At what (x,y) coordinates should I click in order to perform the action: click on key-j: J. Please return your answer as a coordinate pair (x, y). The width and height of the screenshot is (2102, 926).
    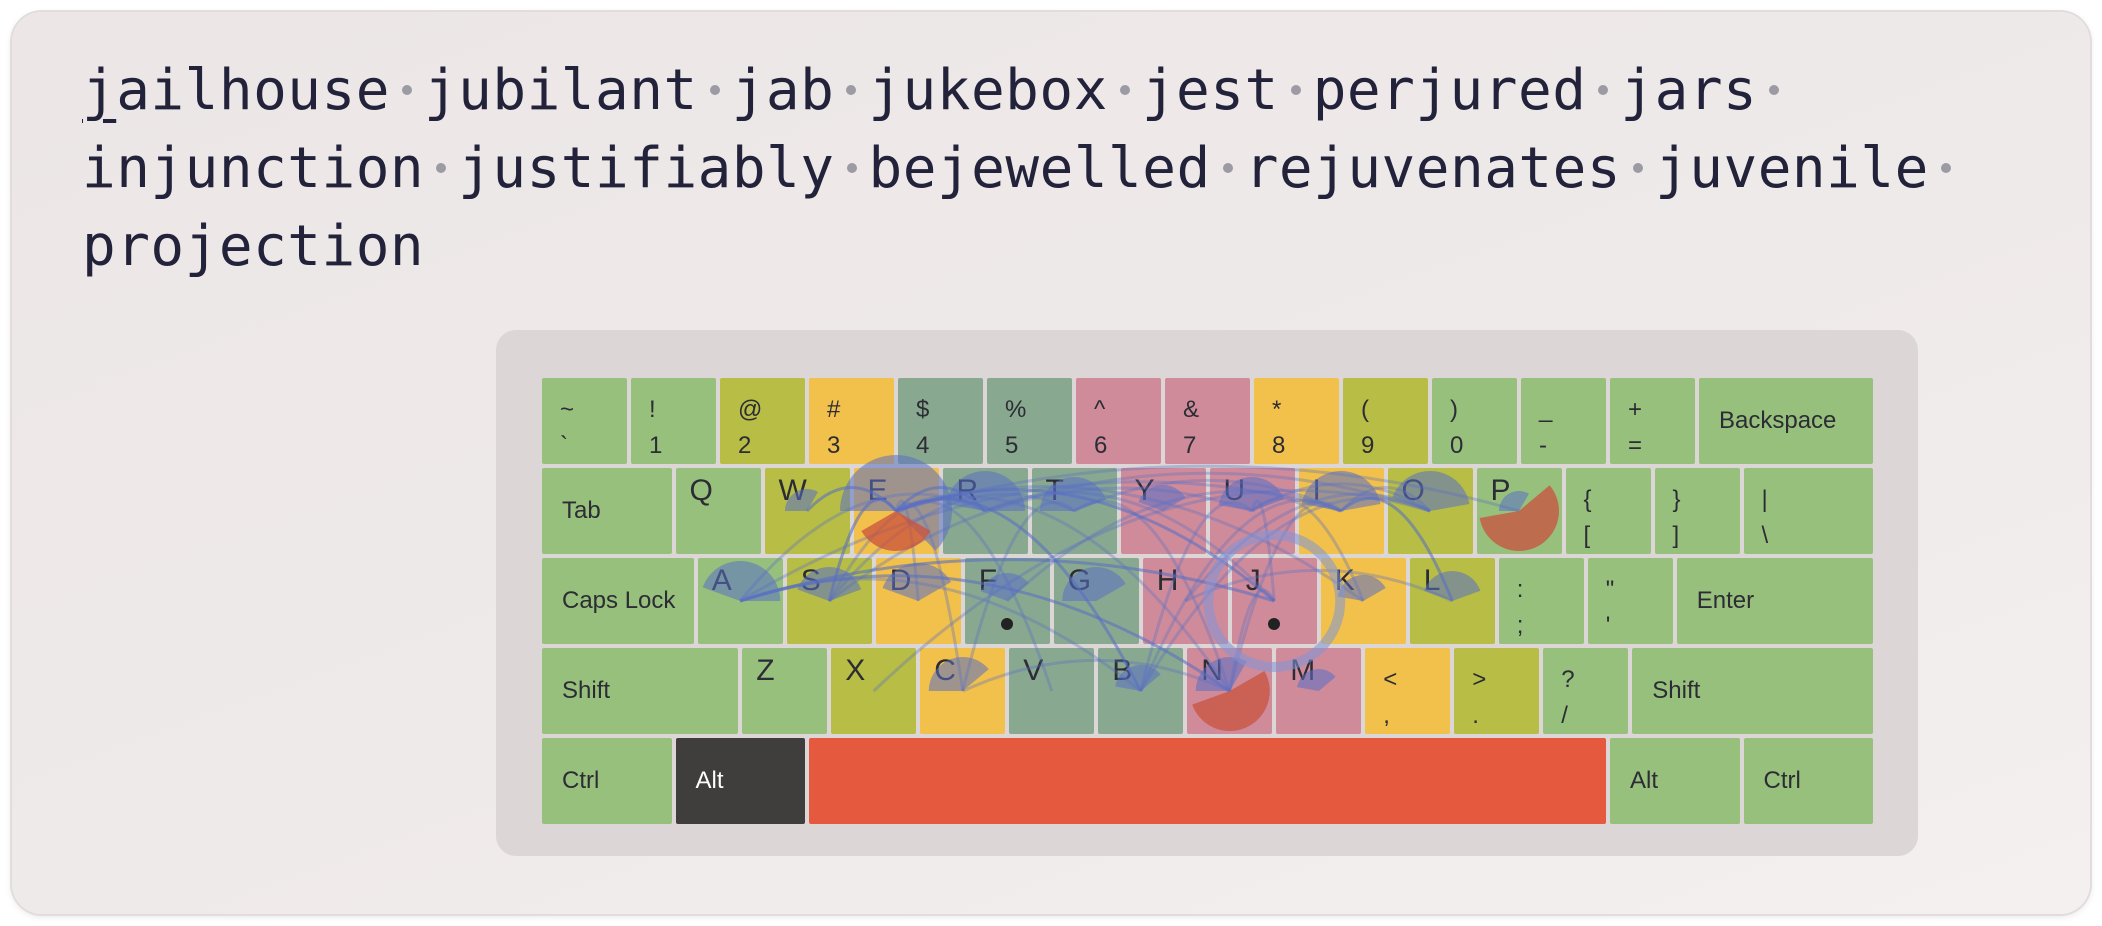
    Looking at the image, I should click on (1274, 601).